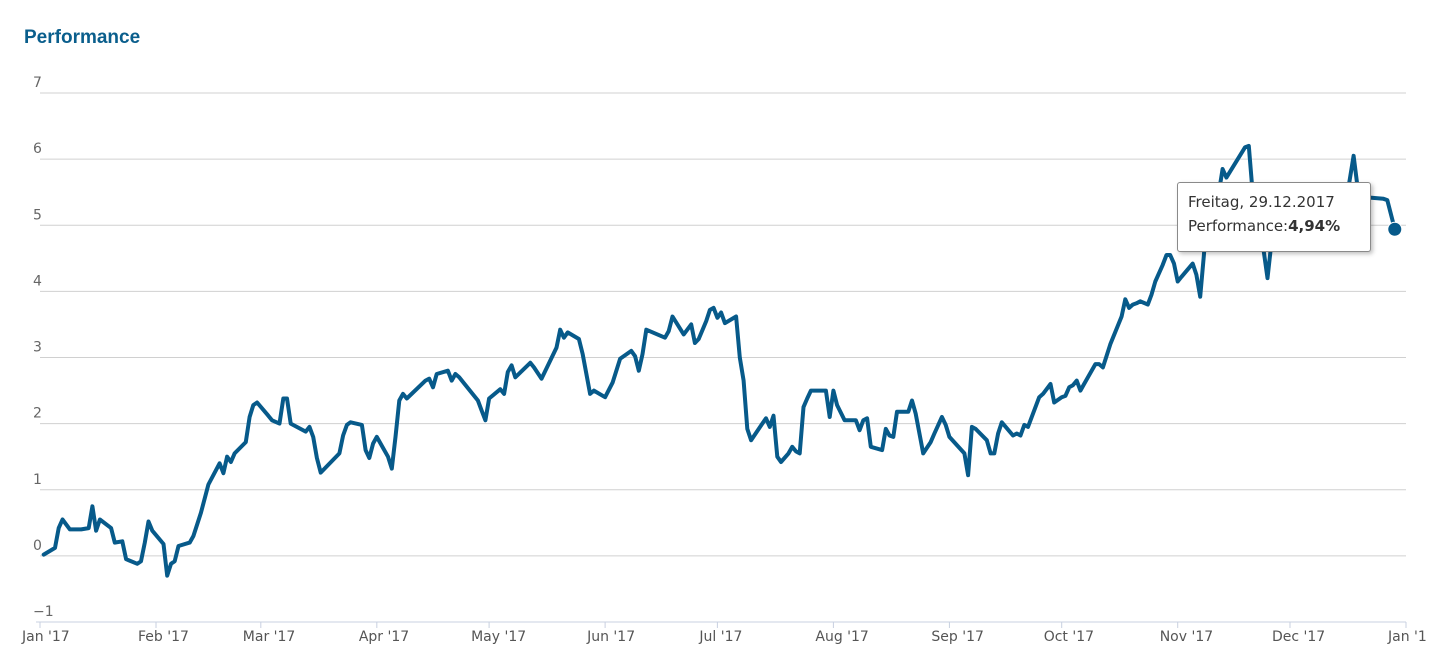 This screenshot has width=1436, height=660. Describe the element at coordinates (43, 347) in the screenshot. I see `y-axis-ticks: 7 6 5 4 3 2 1 0 −1` at that location.